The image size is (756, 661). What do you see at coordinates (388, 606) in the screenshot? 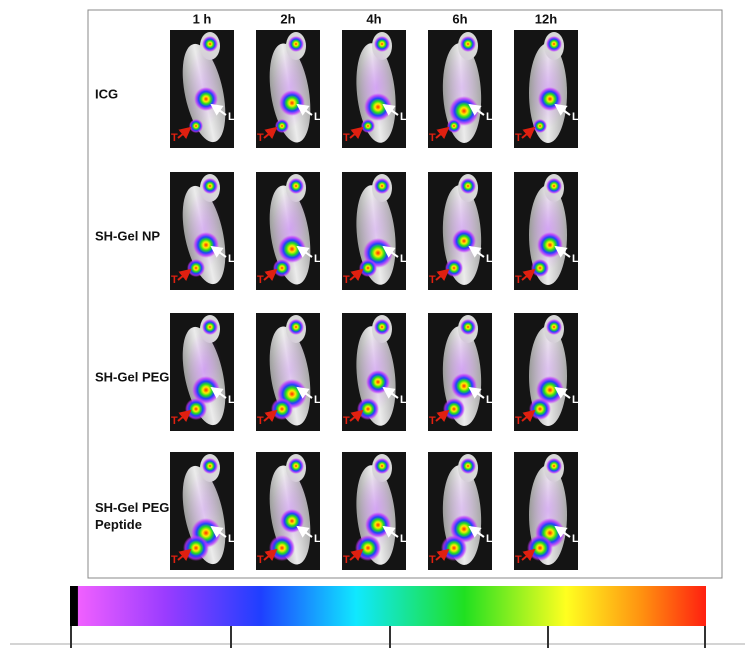
I see `color-scale` at bounding box center [388, 606].